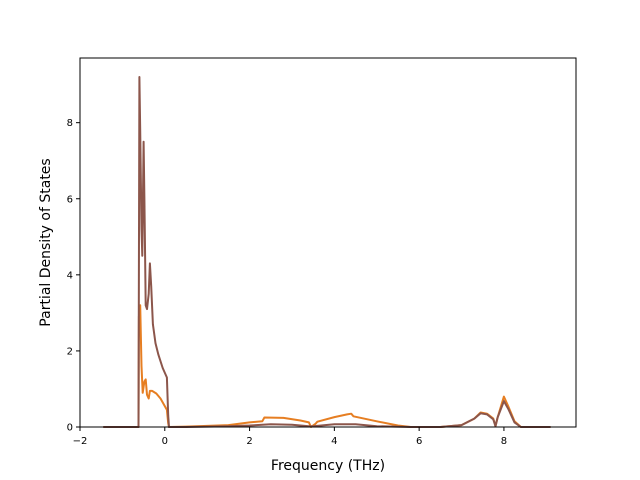  I want to click on y-tick-label: 4, so click(70, 275).